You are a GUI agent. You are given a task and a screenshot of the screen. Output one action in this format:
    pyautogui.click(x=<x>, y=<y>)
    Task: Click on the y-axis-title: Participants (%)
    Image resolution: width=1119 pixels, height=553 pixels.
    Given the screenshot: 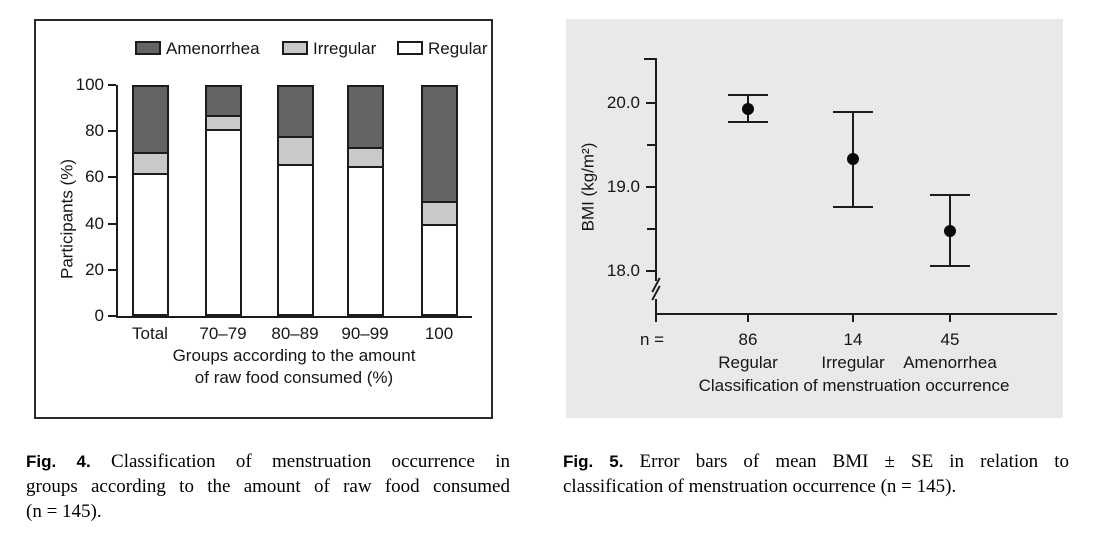 What is the action you would take?
    pyautogui.click(x=67, y=219)
    